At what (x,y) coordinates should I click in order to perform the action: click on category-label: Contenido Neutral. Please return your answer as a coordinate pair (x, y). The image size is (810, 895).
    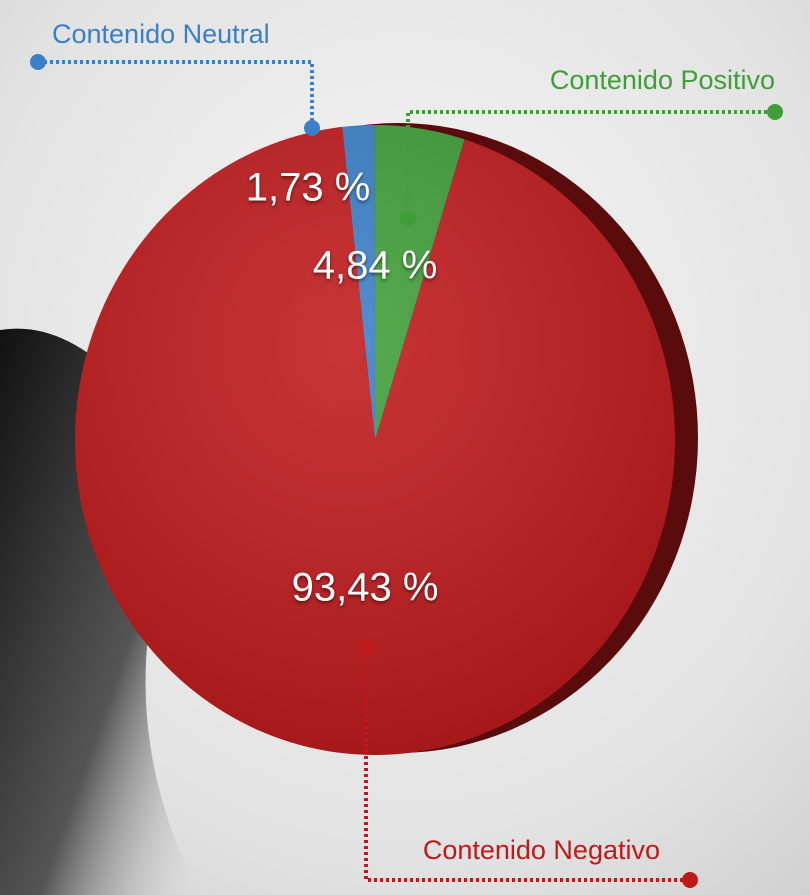
    Looking at the image, I should click on (161, 34).